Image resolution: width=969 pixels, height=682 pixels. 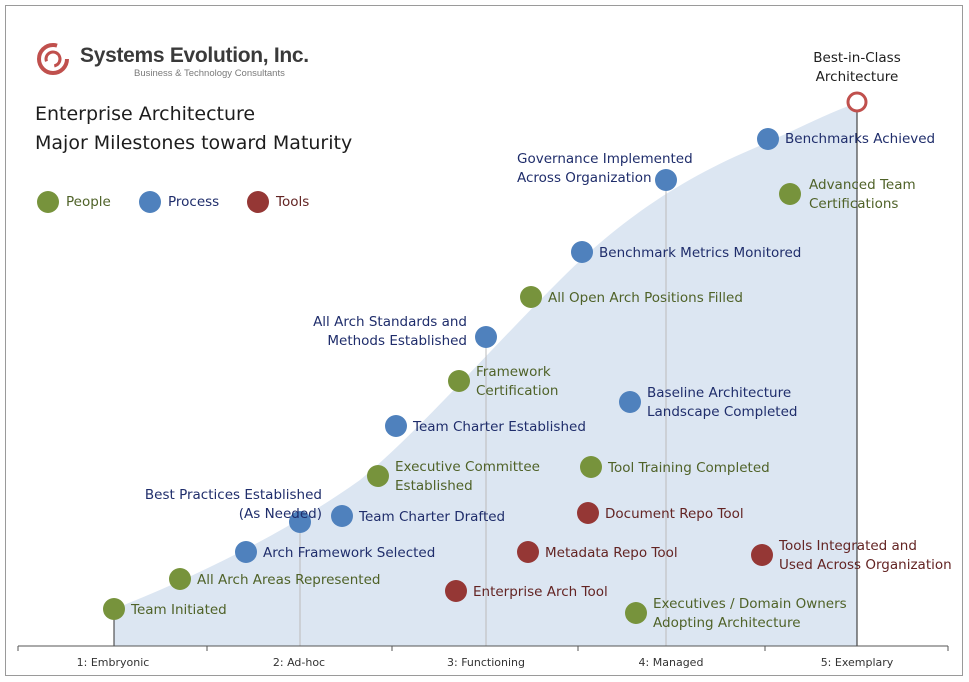 What do you see at coordinates (194, 55) in the screenshot?
I see `company-name: Systems Evolution, Inc.` at bounding box center [194, 55].